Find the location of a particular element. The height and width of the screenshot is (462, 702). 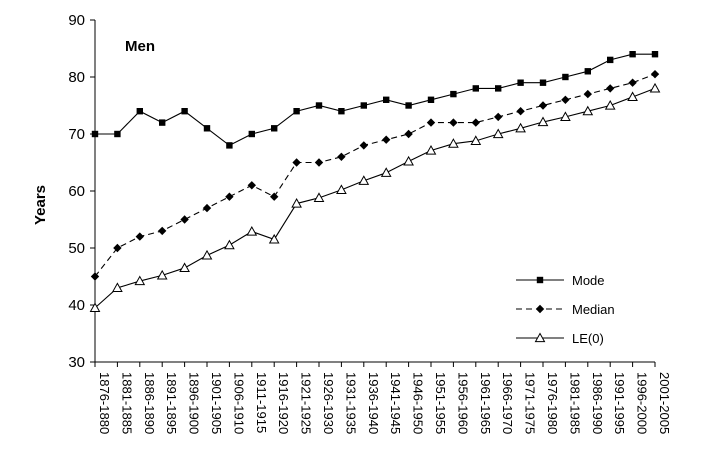

chart-title: Men is located at coordinates (140, 46).